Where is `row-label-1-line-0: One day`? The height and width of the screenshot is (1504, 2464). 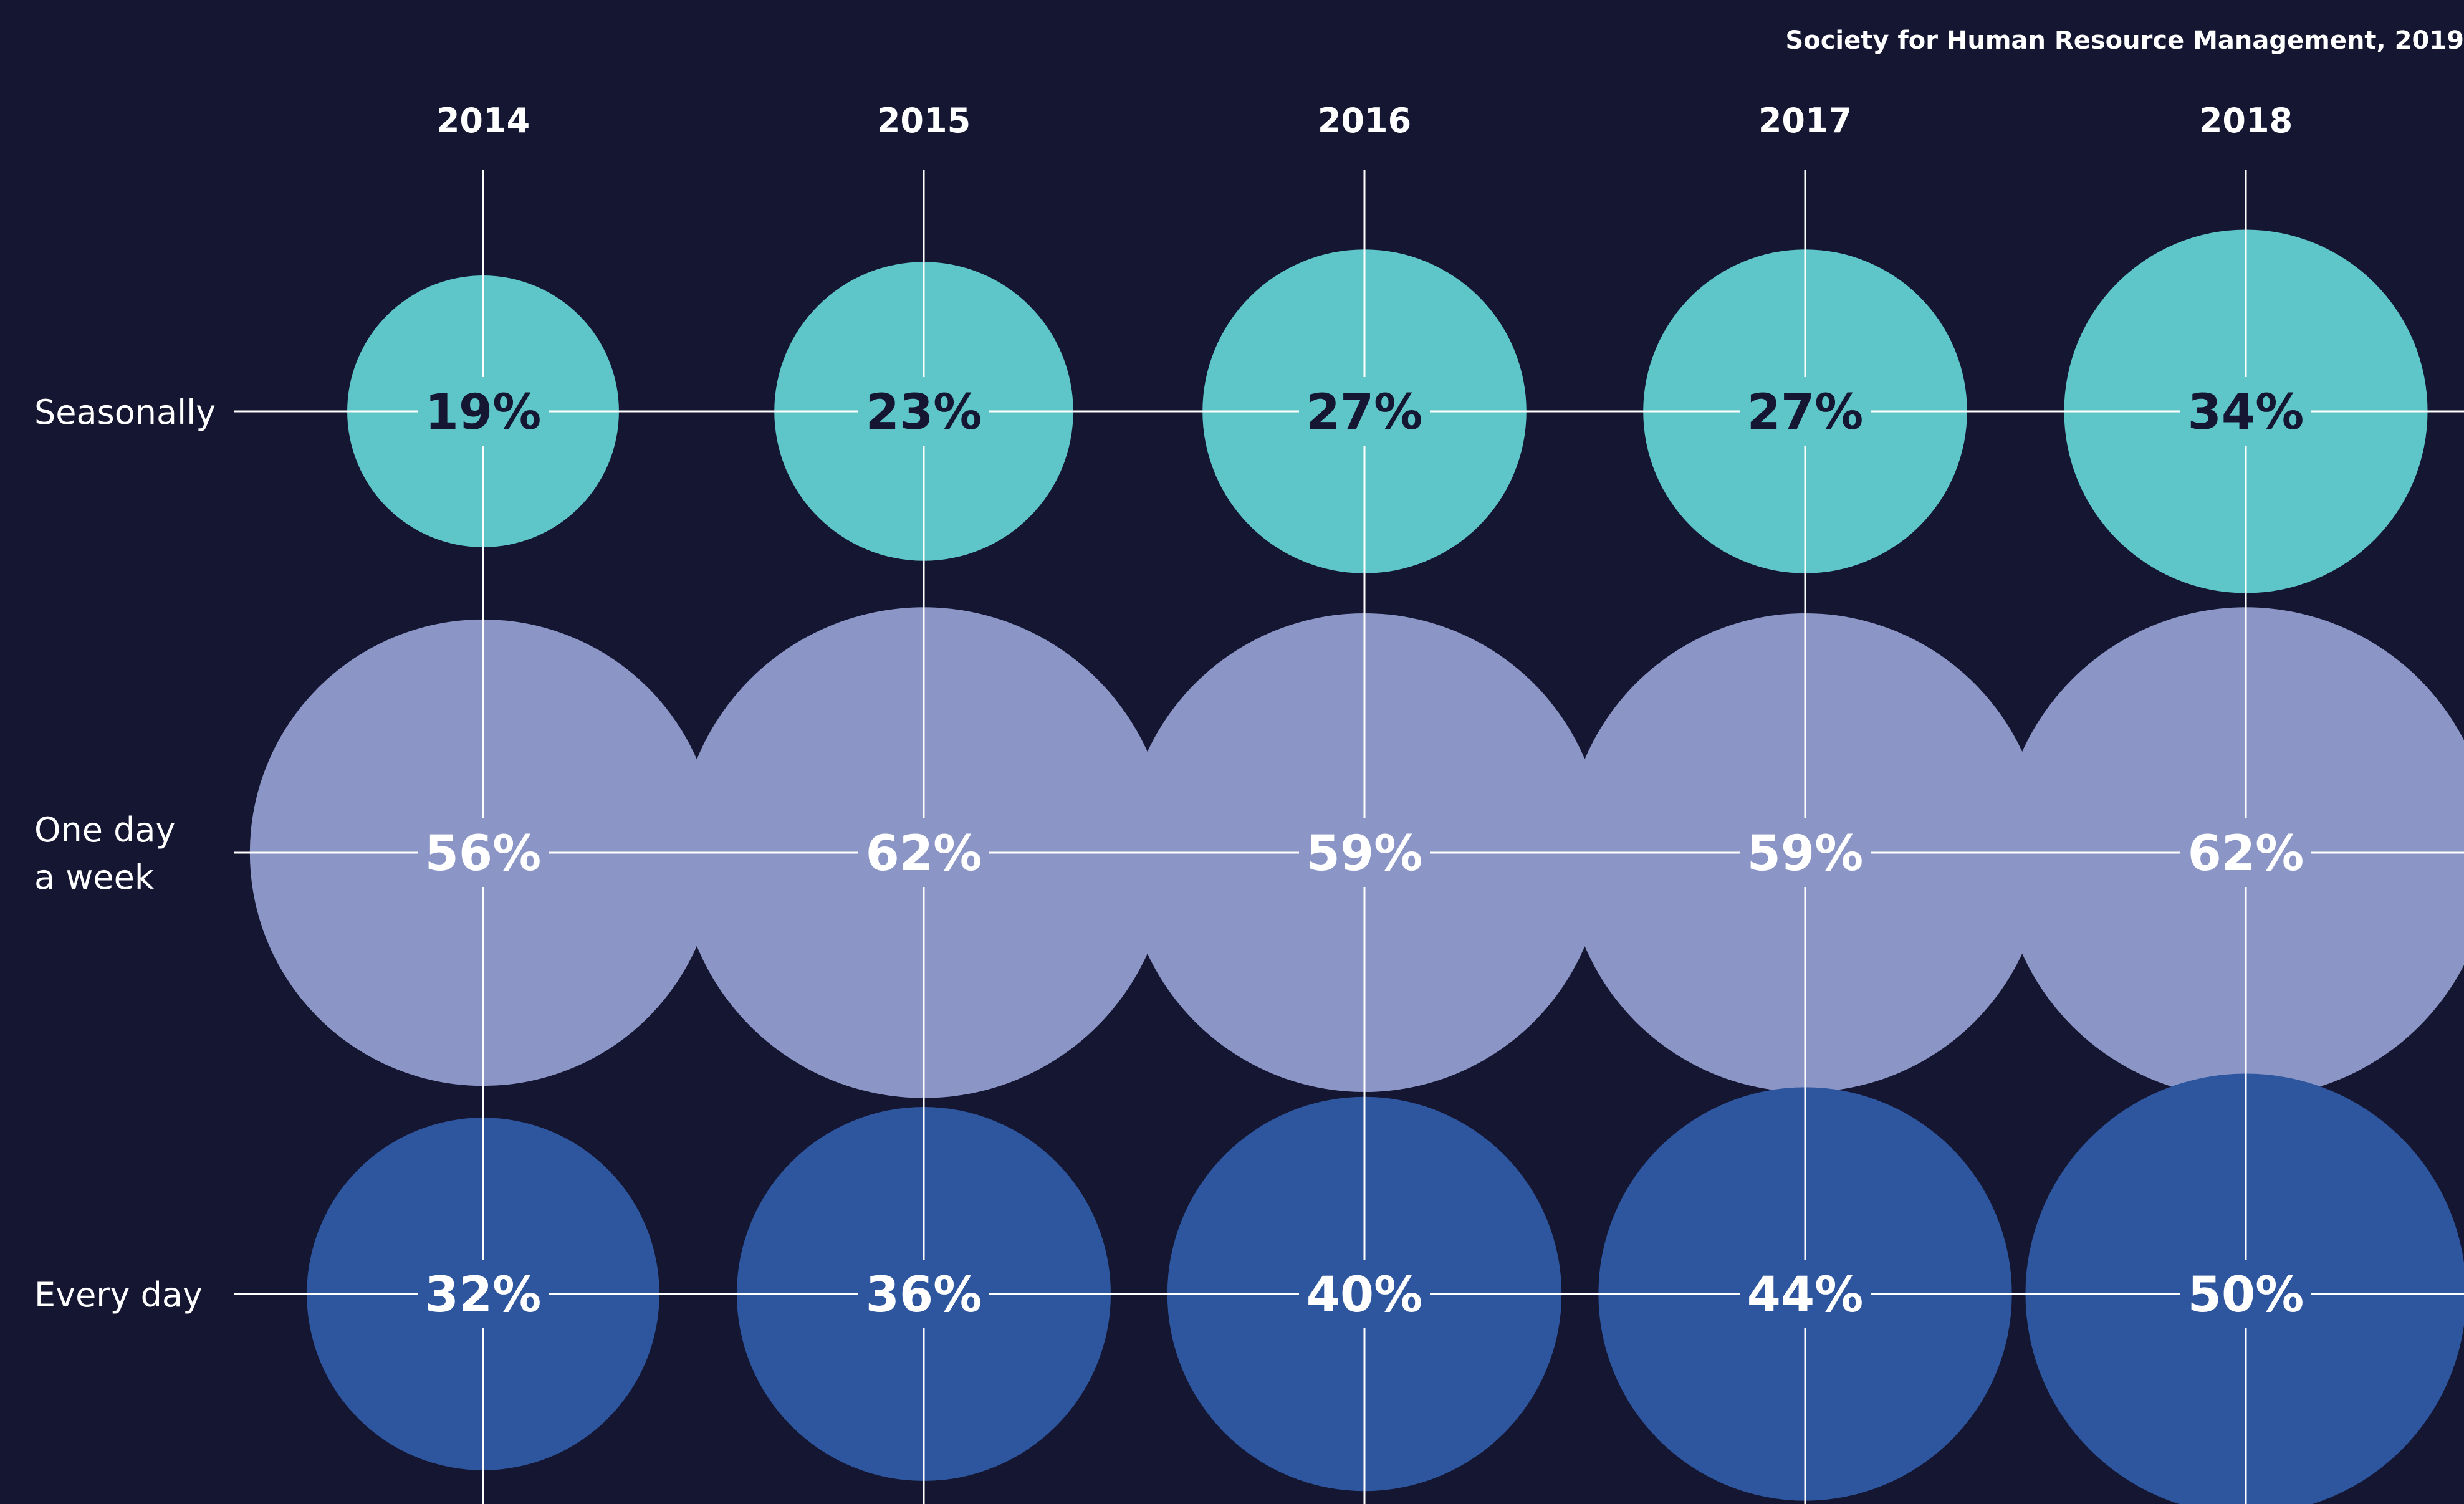 row-label-1-line-0: One day is located at coordinates (105, 830).